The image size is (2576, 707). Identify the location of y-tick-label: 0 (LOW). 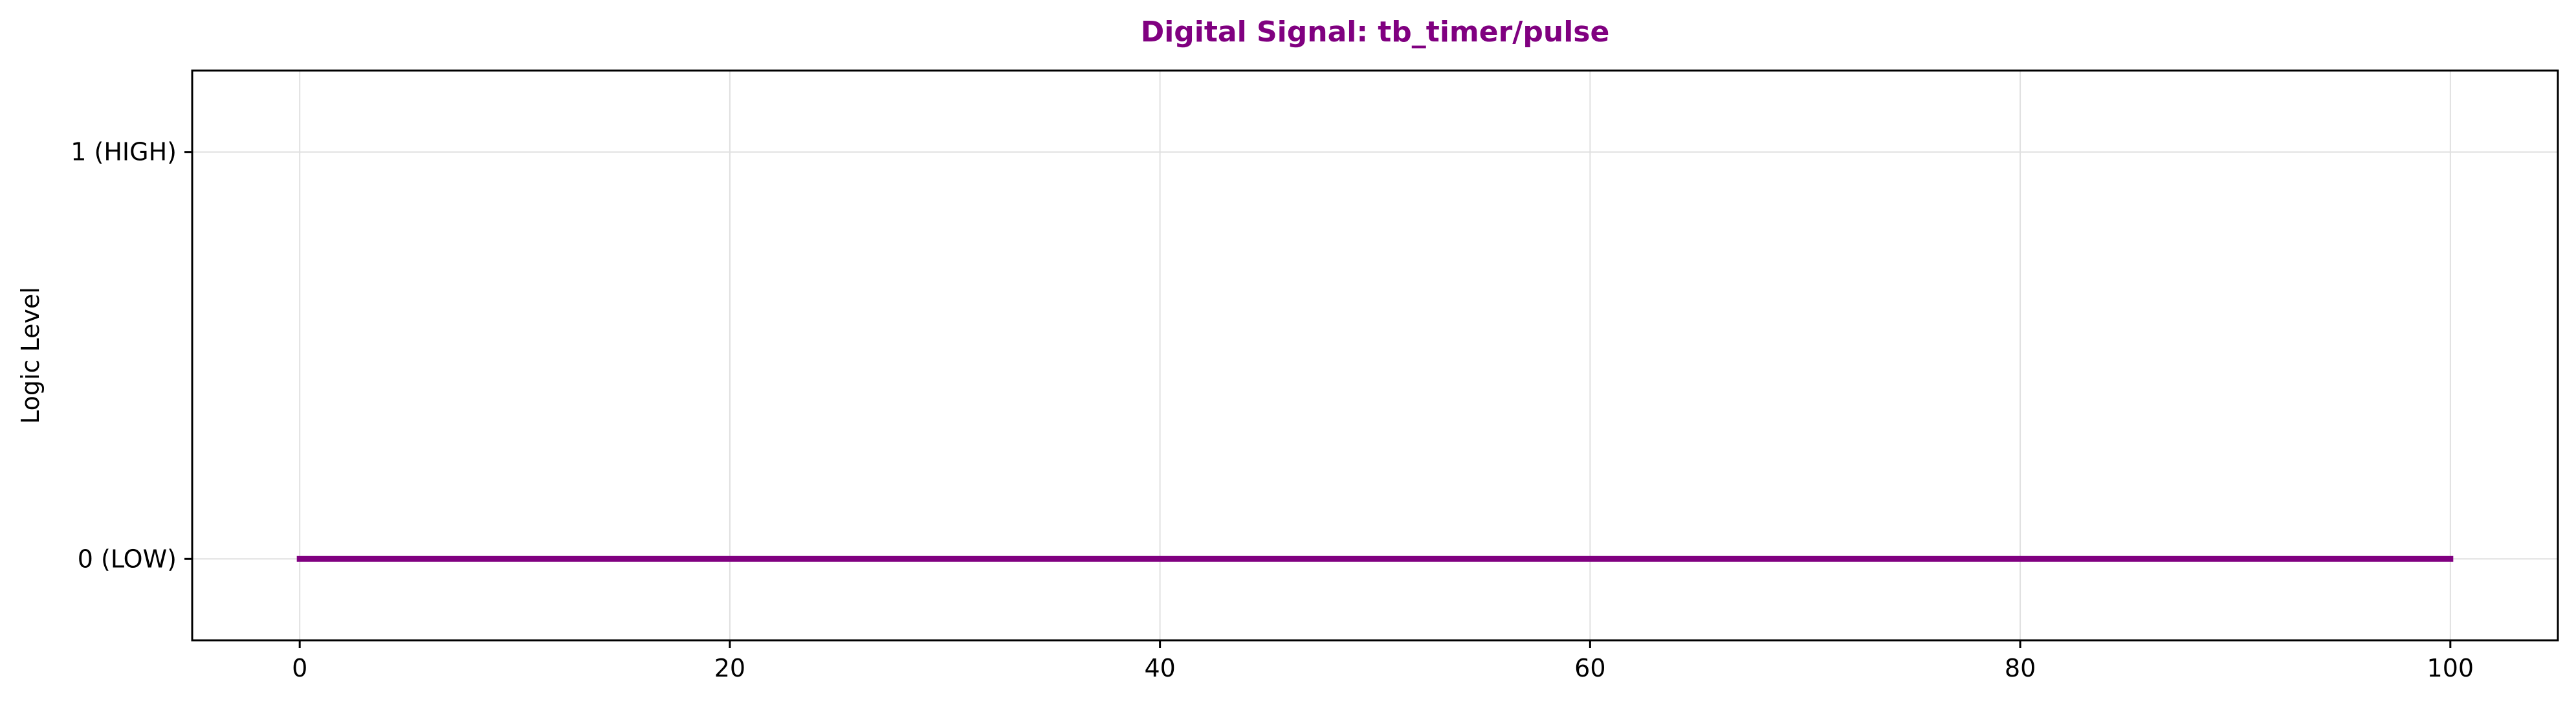
(128, 559).